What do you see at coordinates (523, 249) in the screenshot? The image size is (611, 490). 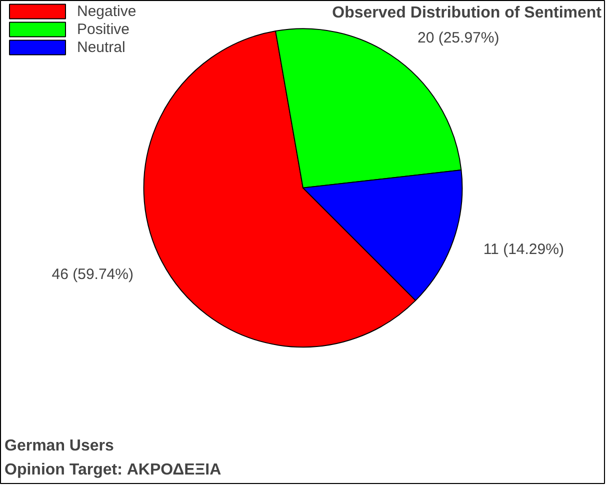 I see `data-label: 11 (14.29%)` at bounding box center [523, 249].